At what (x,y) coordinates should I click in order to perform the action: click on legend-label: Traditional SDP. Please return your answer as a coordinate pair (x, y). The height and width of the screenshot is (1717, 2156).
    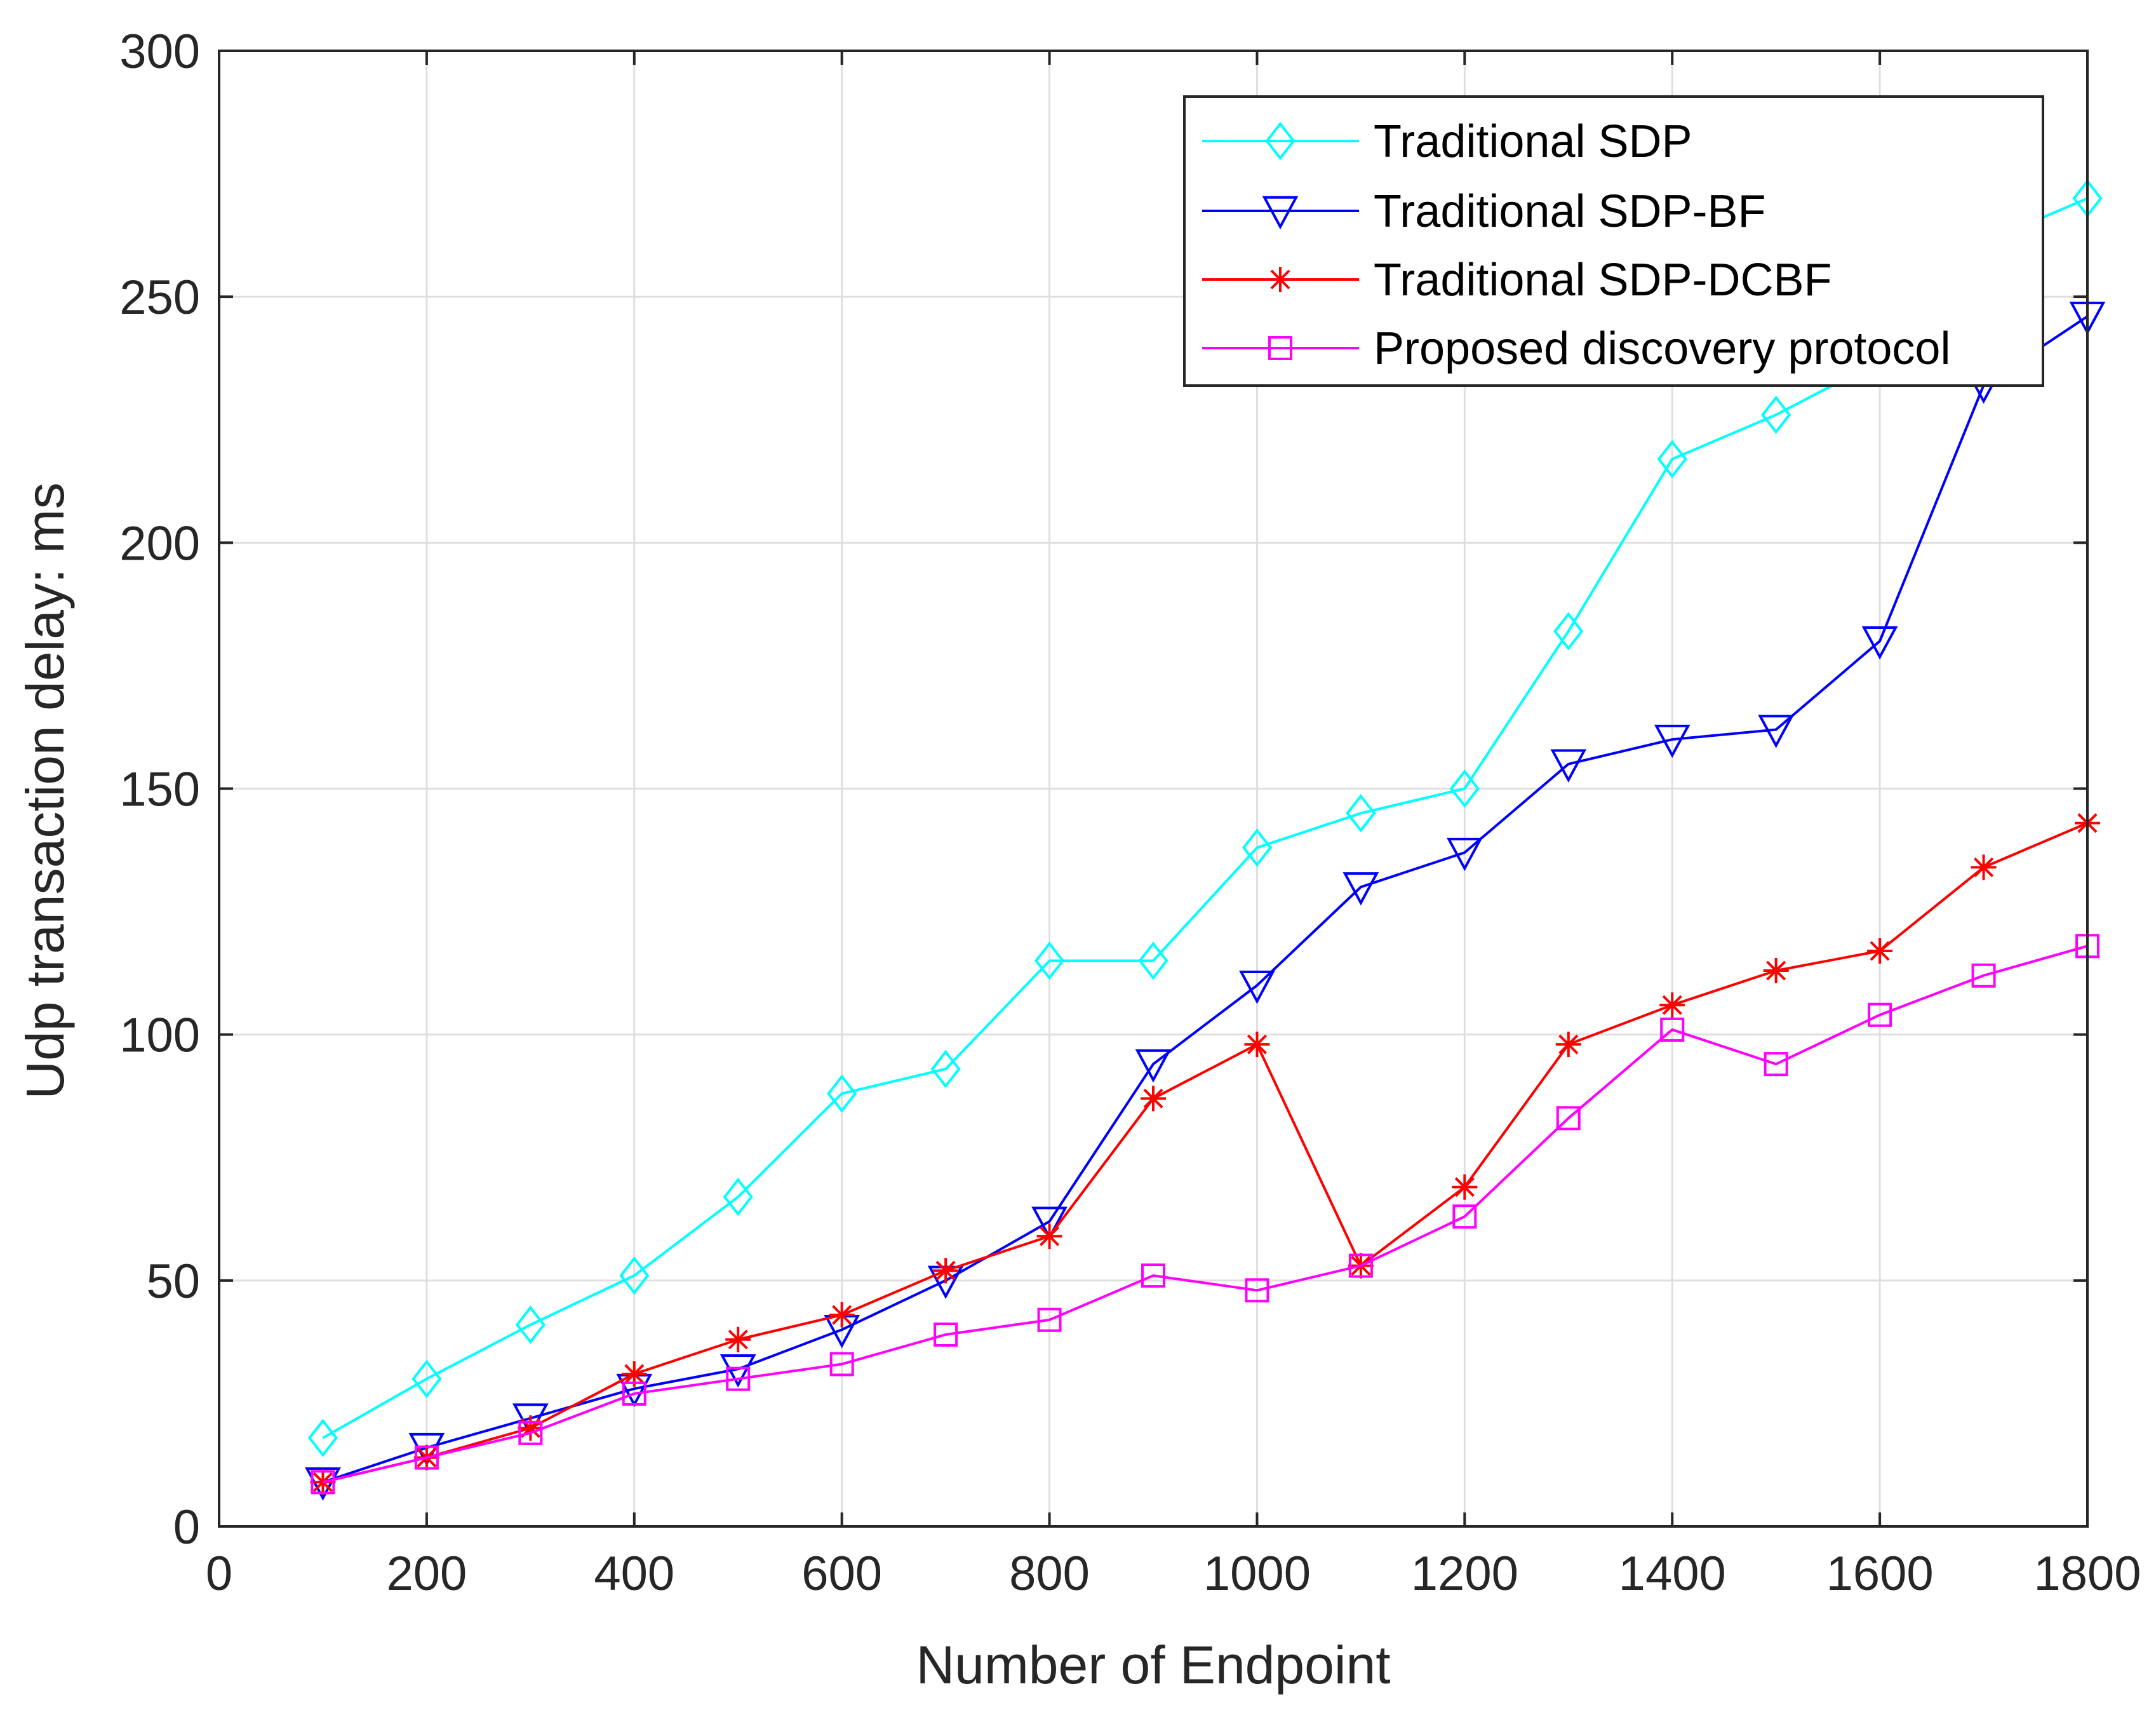
    Looking at the image, I should click on (1533, 141).